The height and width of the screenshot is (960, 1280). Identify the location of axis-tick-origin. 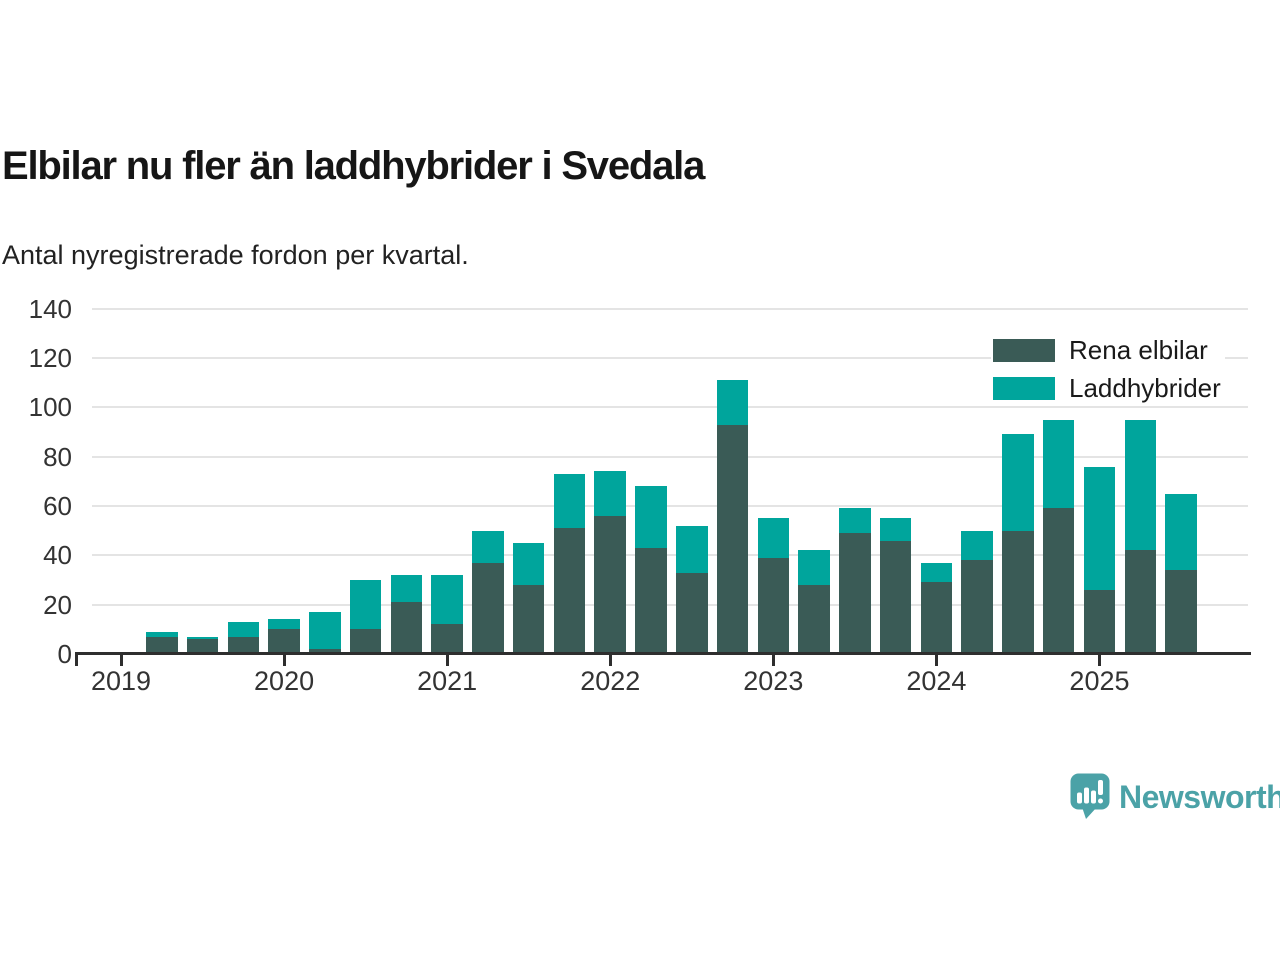
(76, 660).